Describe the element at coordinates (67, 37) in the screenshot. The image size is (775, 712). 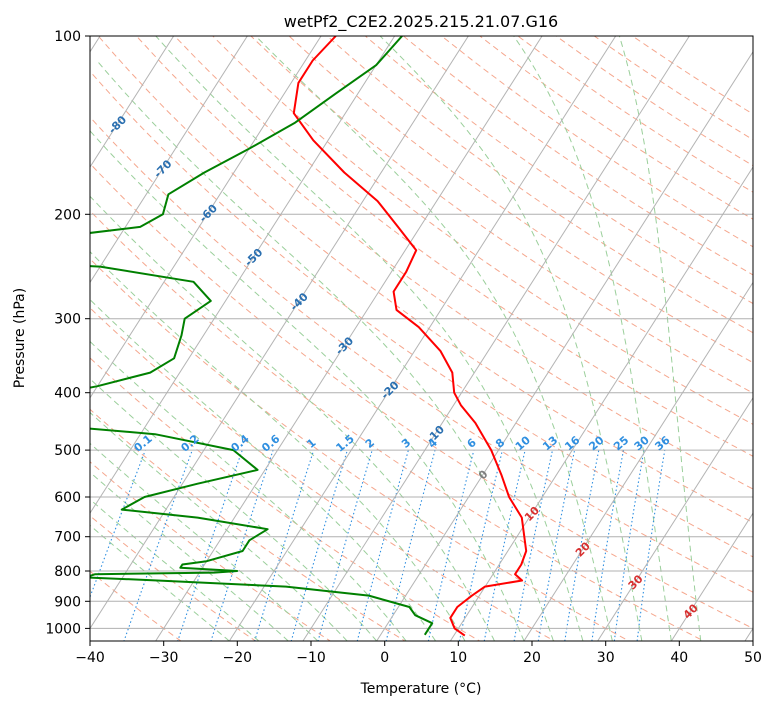
I see `y-tick-label: 100` at that location.